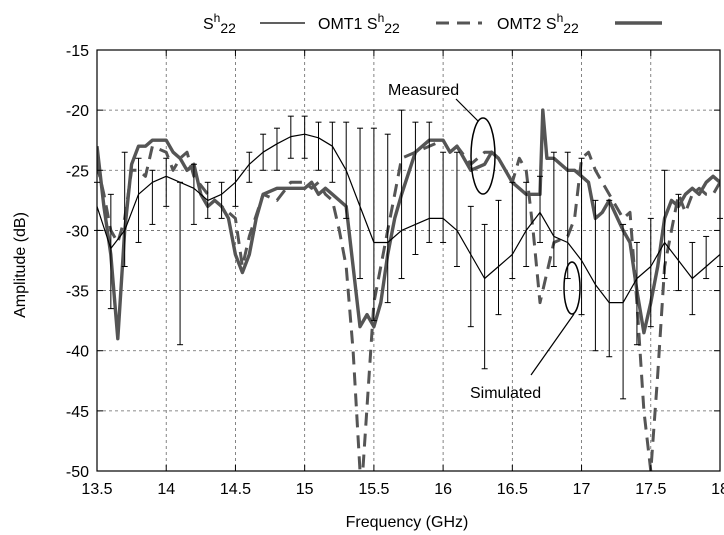  Describe the element at coordinates (77, 352) in the screenshot. I see `y-tick-label: -40` at that location.